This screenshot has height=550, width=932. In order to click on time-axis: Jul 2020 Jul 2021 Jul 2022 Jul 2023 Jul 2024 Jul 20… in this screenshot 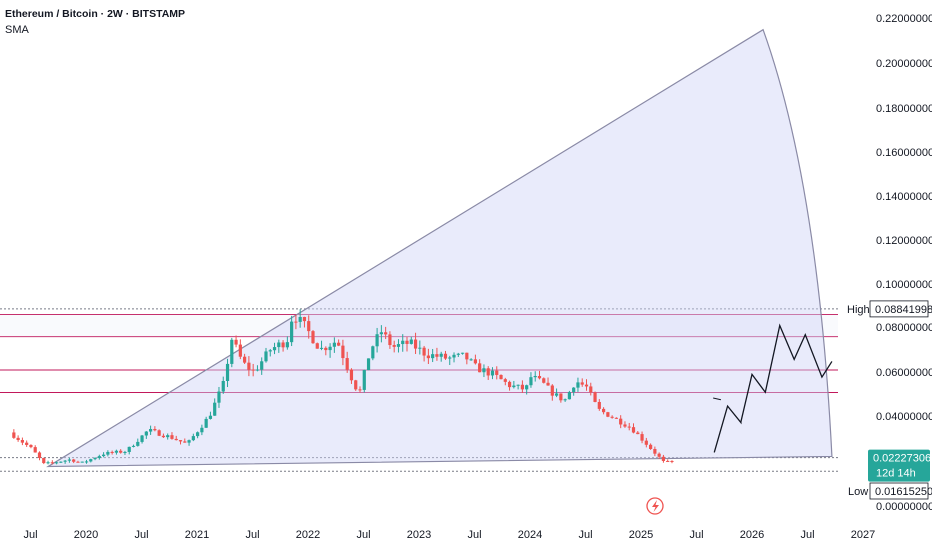, I will do `click(449, 535)`.